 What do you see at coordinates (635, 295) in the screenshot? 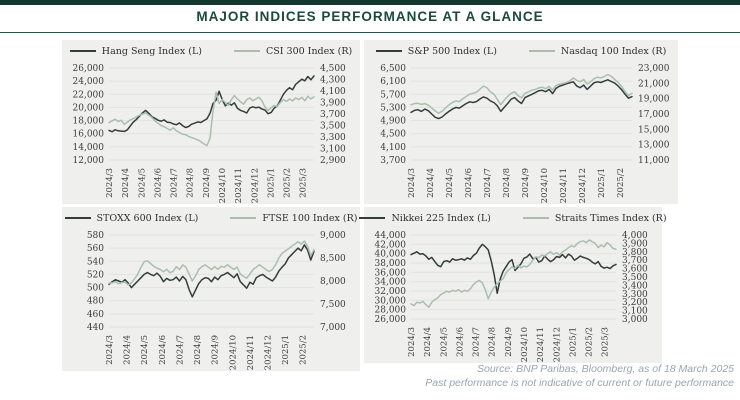
I see `svg-text: 3,300` at bounding box center [635, 295].